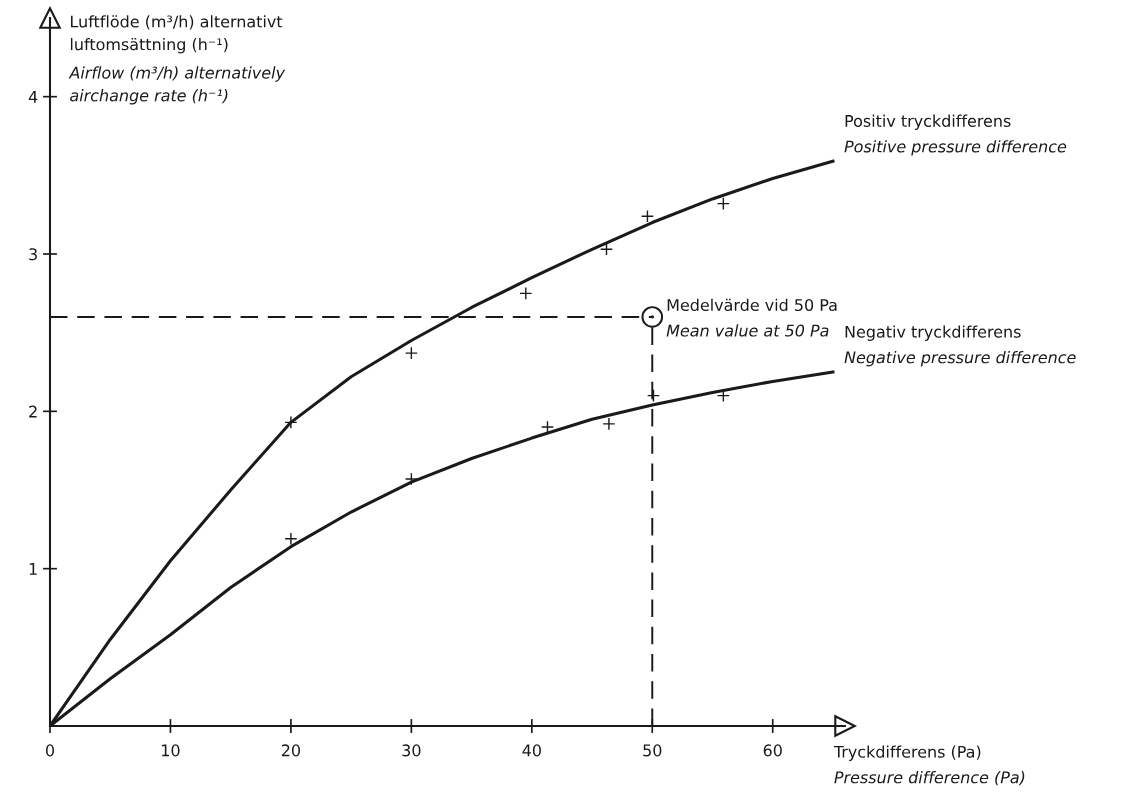 The width and height of the screenshot is (1139, 798). Describe the element at coordinates (33, 411) in the screenshot. I see `y-tick-label: 2` at that location.